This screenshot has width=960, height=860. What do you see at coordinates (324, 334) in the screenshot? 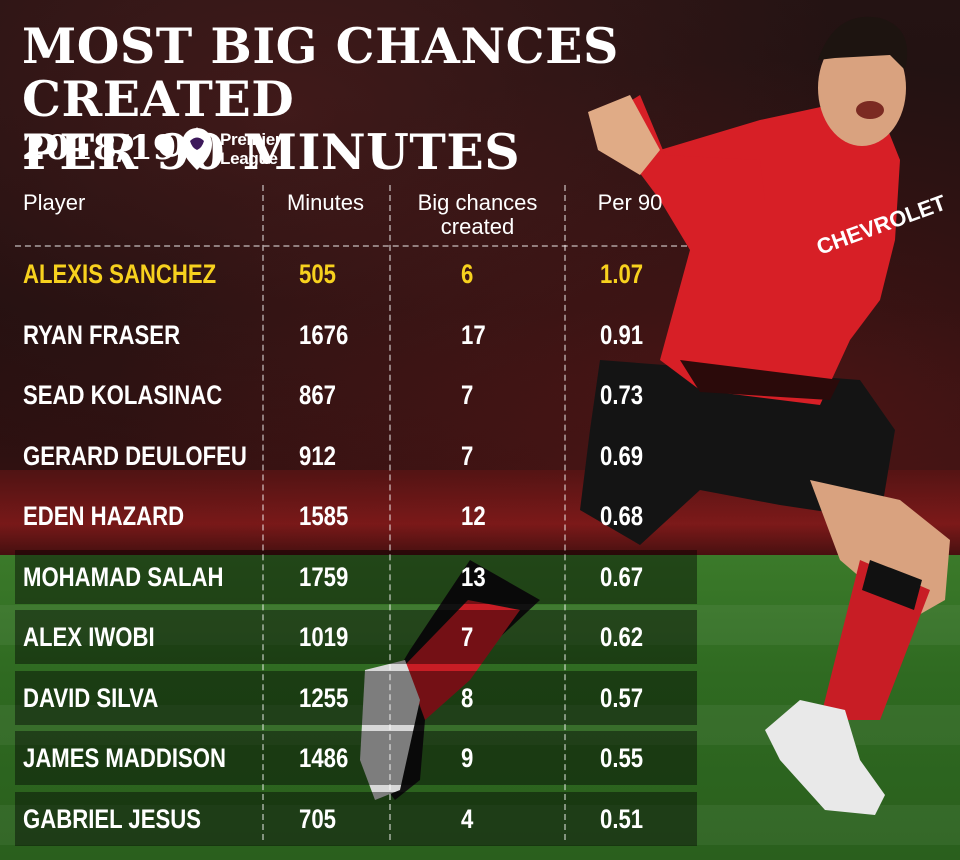
I see `minutes-value: 1676` at bounding box center [324, 334].